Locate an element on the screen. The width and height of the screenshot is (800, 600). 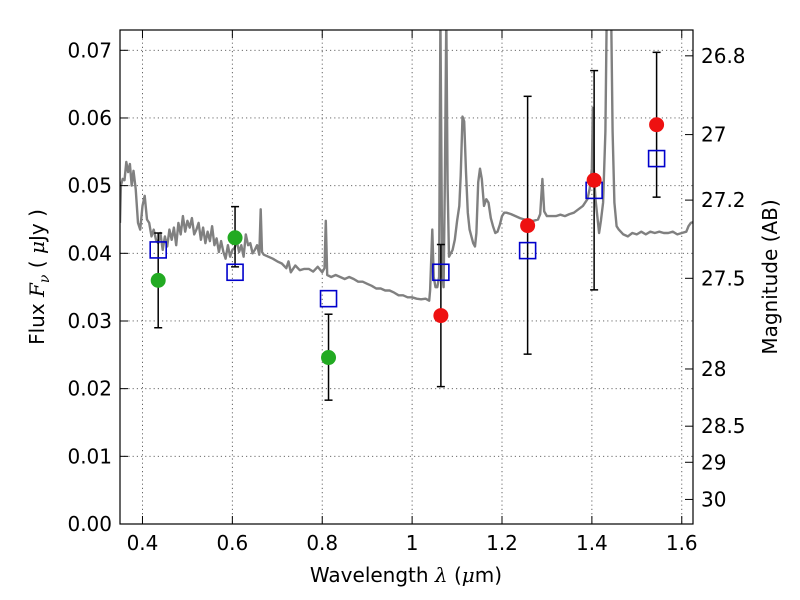
mag-tick-label: 27 is located at coordinates (713, 135).